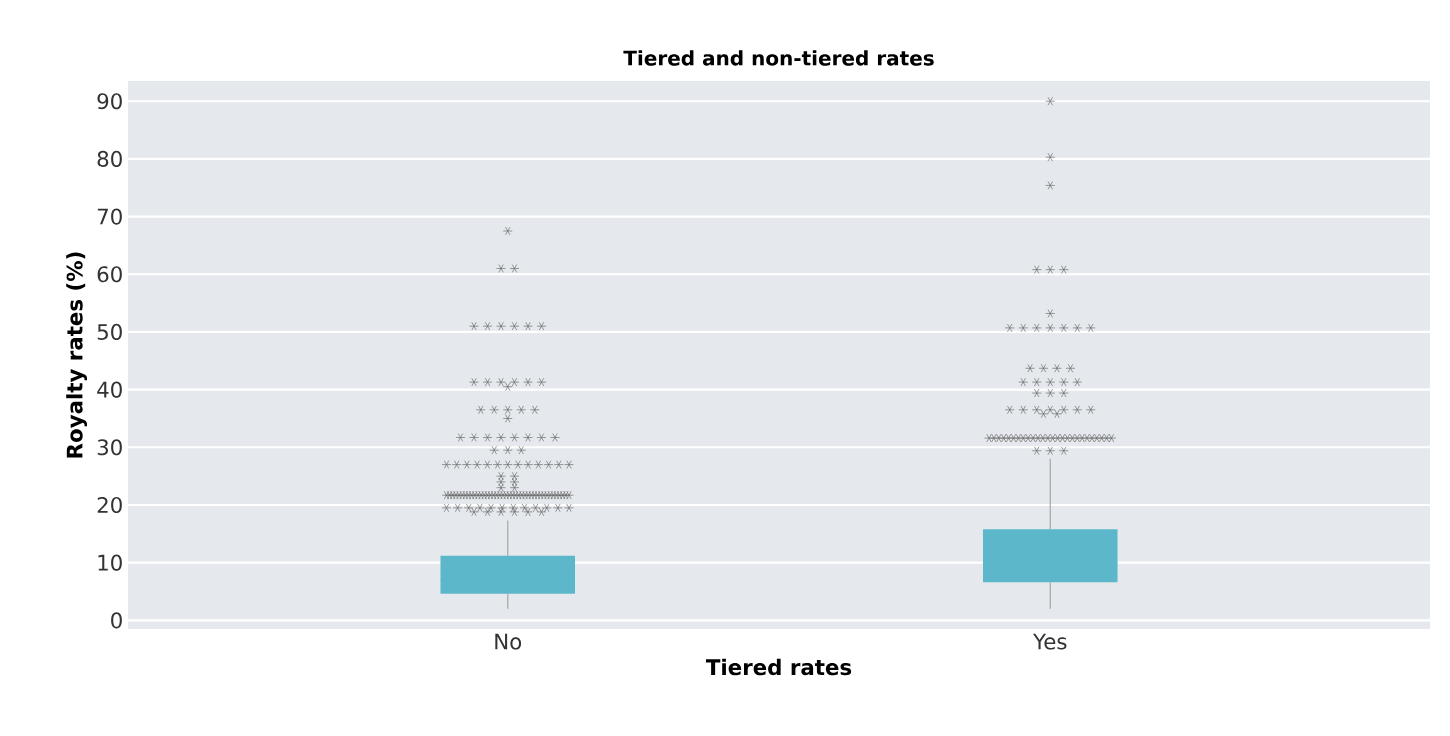  Describe the element at coordinates (109, 158) in the screenshot. I see `y-tick-label: 80` at that location.